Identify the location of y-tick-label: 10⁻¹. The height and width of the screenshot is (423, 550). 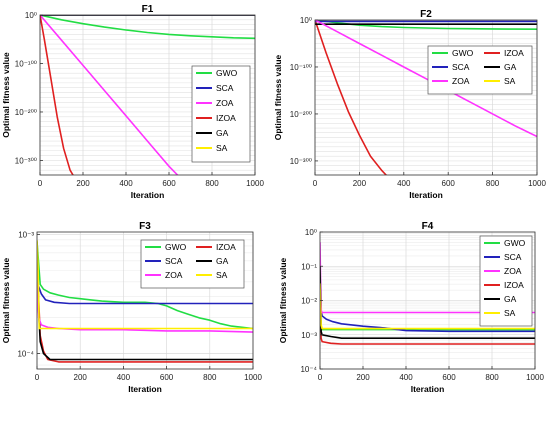
(309, 266).